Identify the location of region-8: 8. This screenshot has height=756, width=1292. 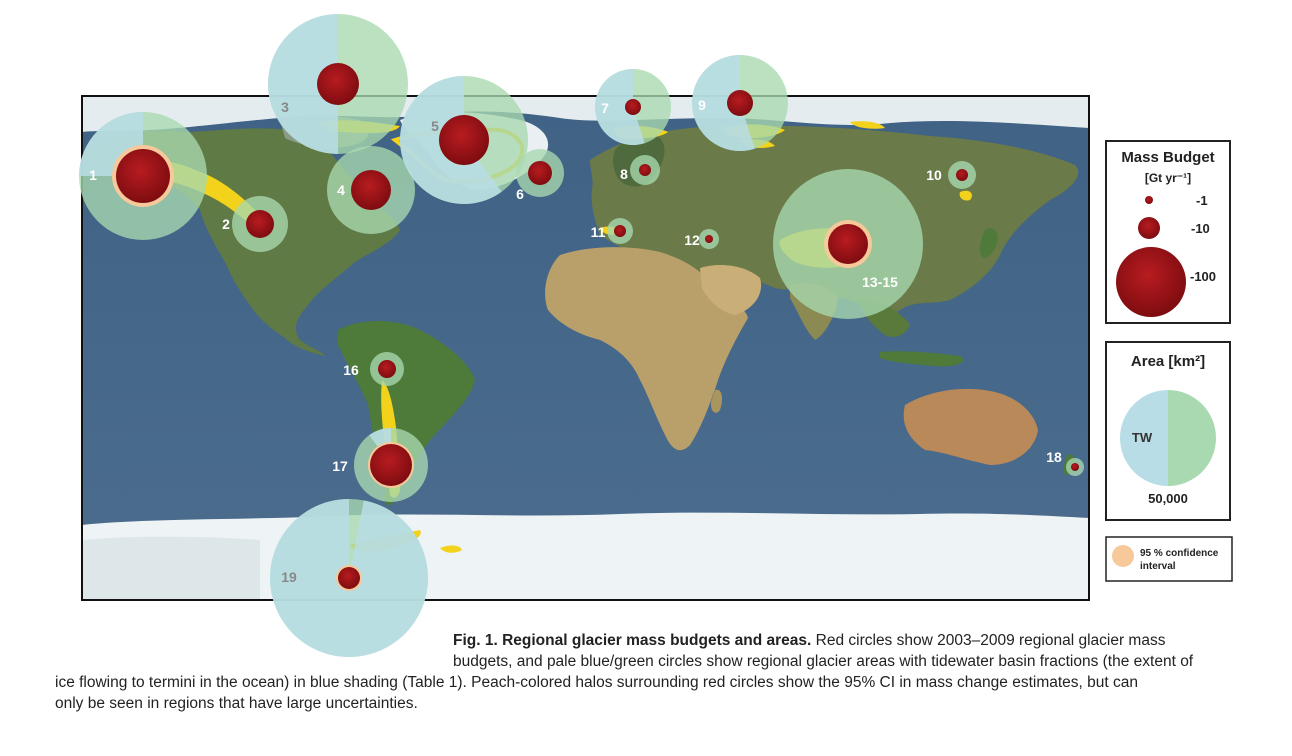
(640, 170).